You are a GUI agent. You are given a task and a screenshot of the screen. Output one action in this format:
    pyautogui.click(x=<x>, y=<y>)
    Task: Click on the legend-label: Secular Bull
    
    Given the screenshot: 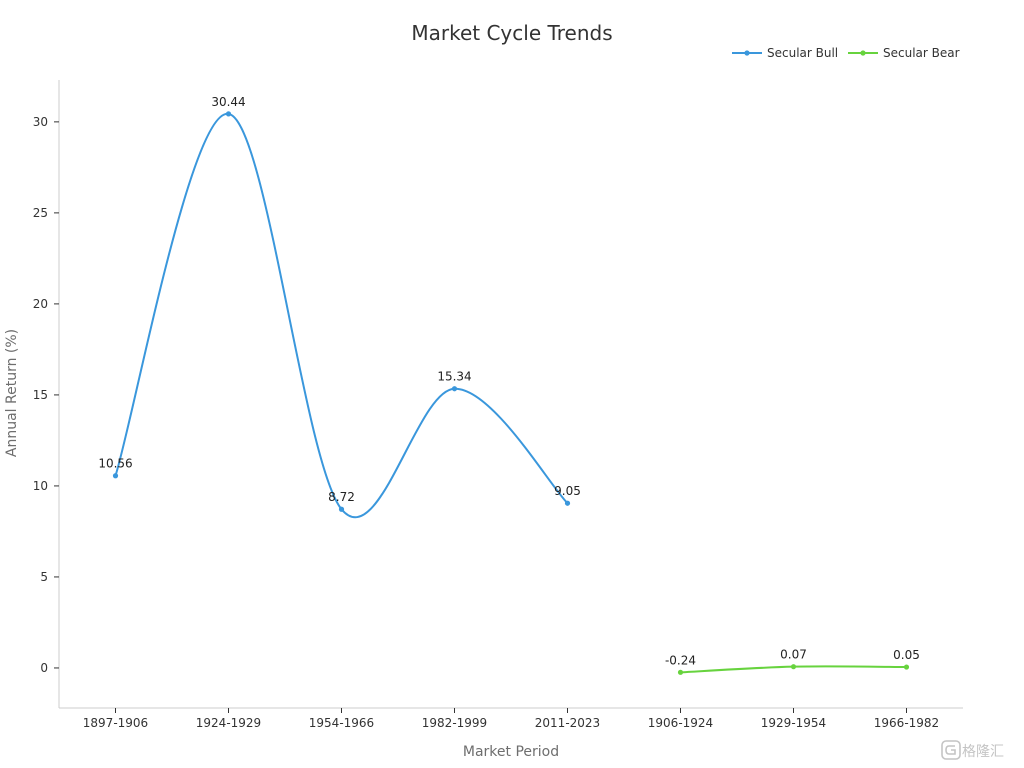 What is the action you would take?
    pyautogui.click(x=802, y=53)
    